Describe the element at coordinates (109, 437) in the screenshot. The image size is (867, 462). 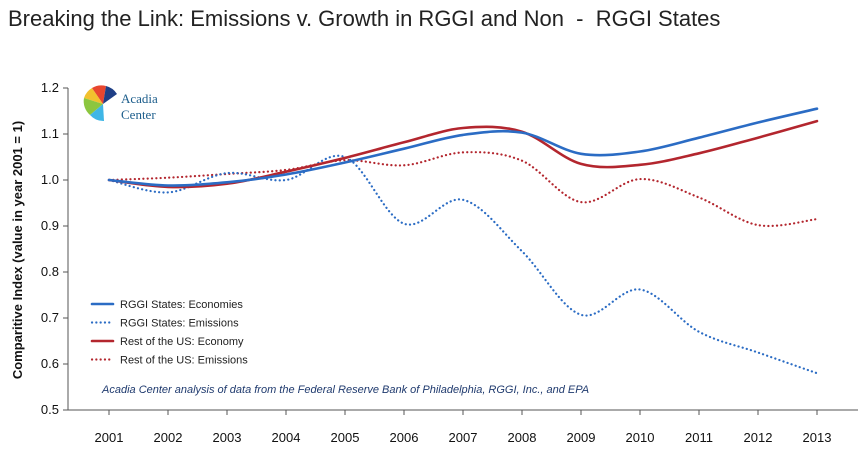
I see `x-tick-label: 2001` at that location.